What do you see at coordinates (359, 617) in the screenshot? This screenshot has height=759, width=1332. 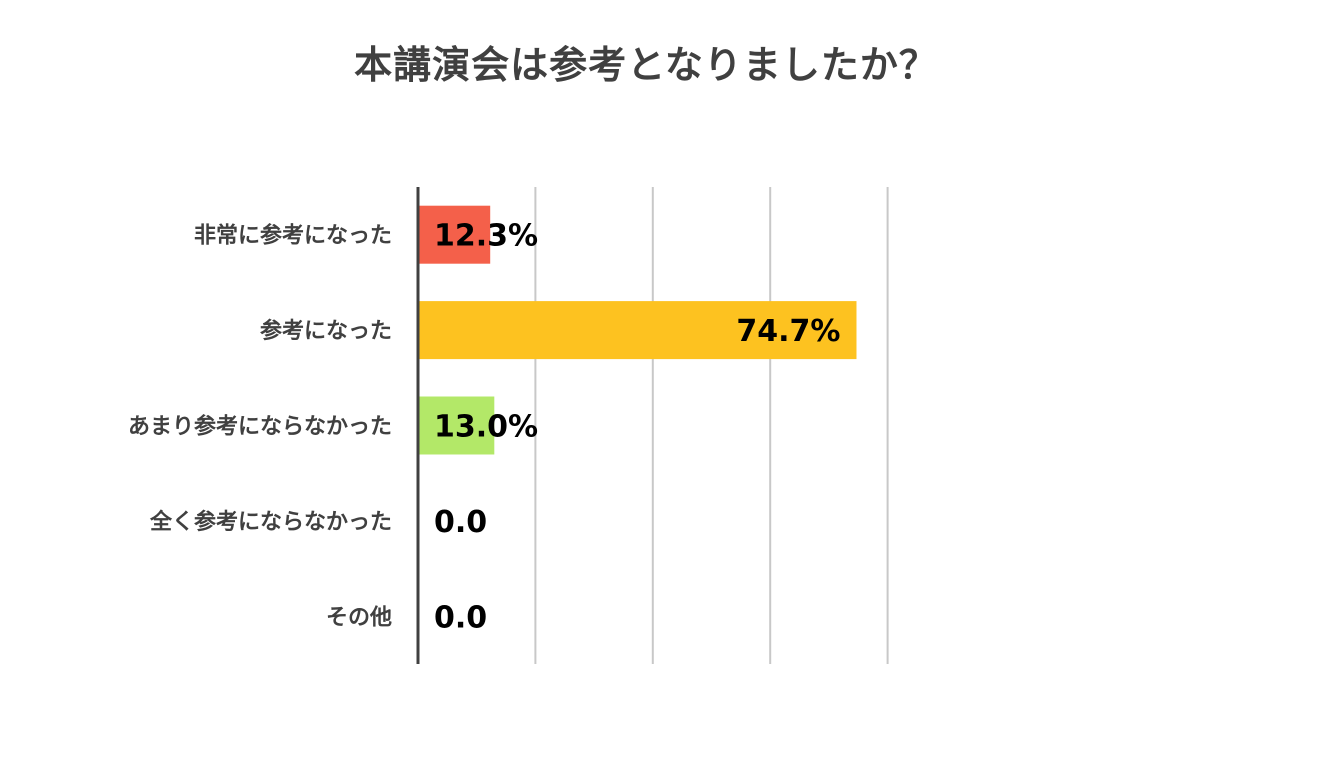 I see `category-label: その他` at bounding box center [359, 617].